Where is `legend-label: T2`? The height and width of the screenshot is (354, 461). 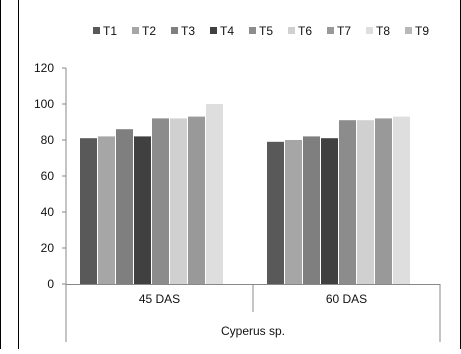
legend-label: T2 is located at coordinates (149, 31).